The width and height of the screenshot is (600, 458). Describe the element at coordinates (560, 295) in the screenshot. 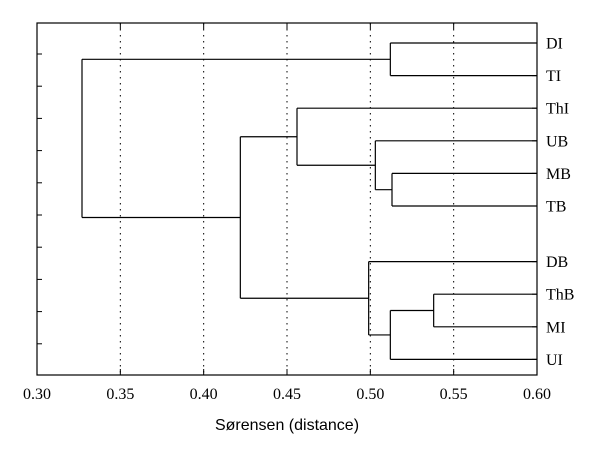

I see `leaf-label-ThB: ThB` at that location.